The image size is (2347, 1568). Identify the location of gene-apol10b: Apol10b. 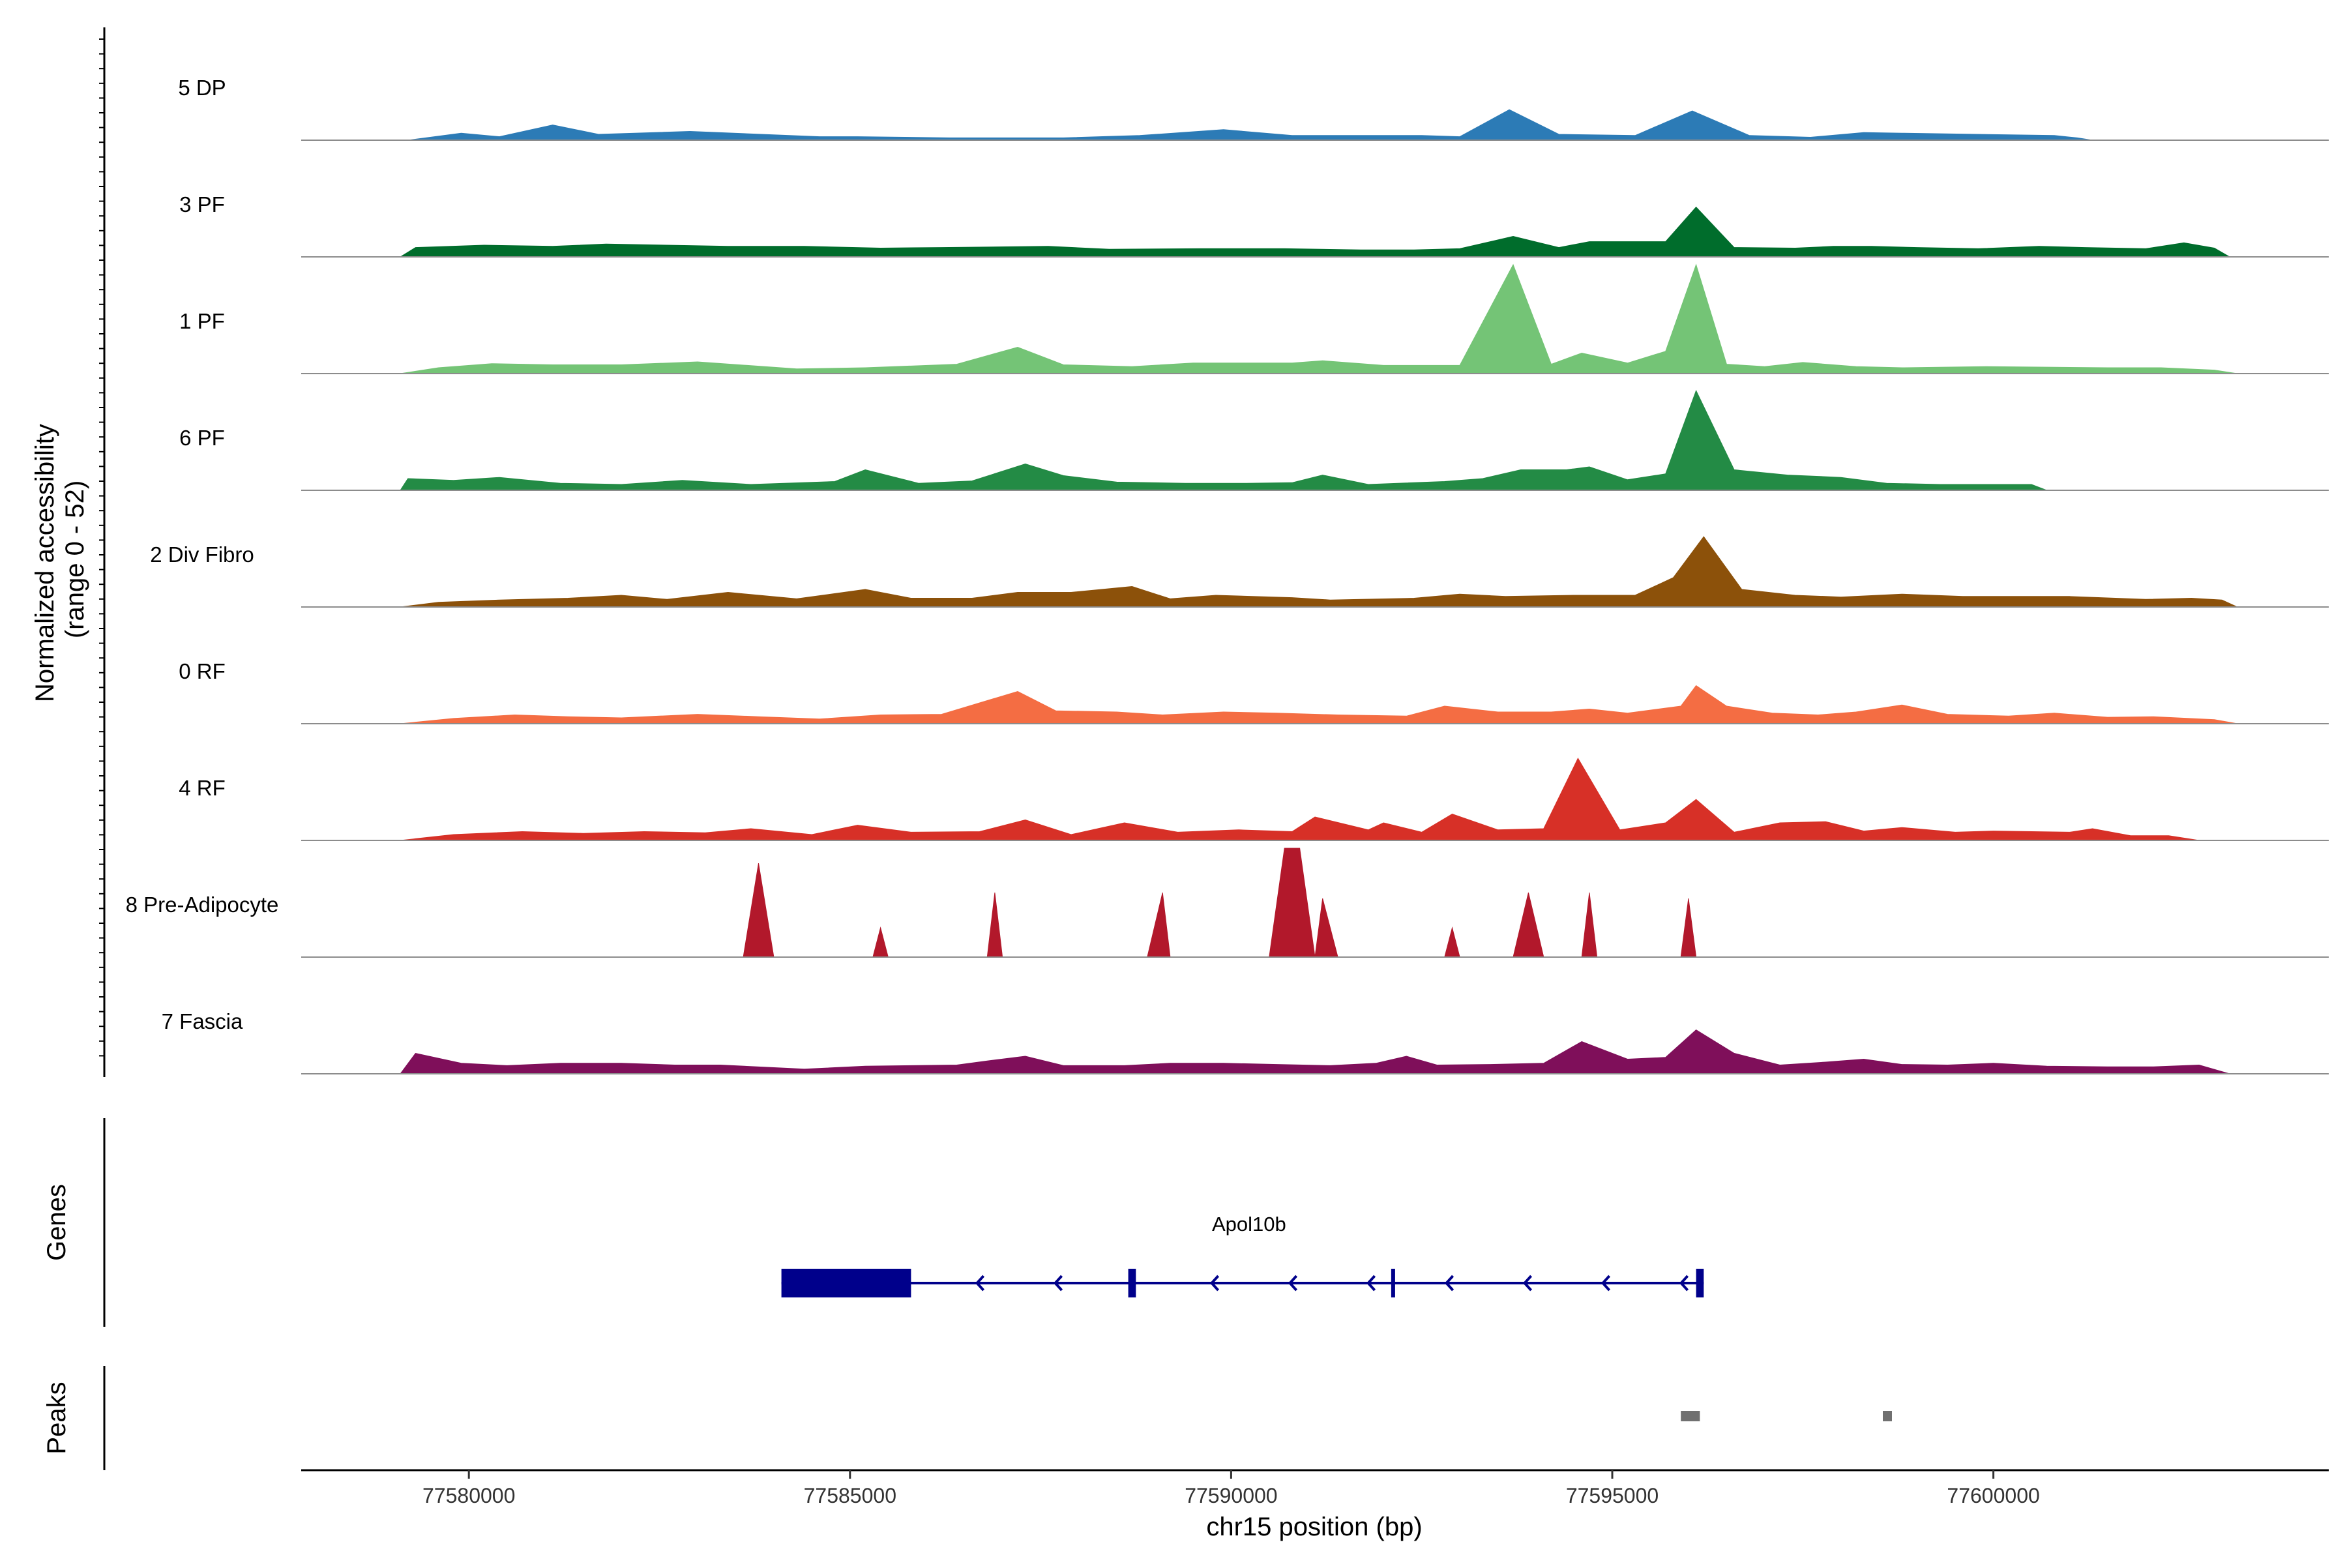
(1242, 1255).